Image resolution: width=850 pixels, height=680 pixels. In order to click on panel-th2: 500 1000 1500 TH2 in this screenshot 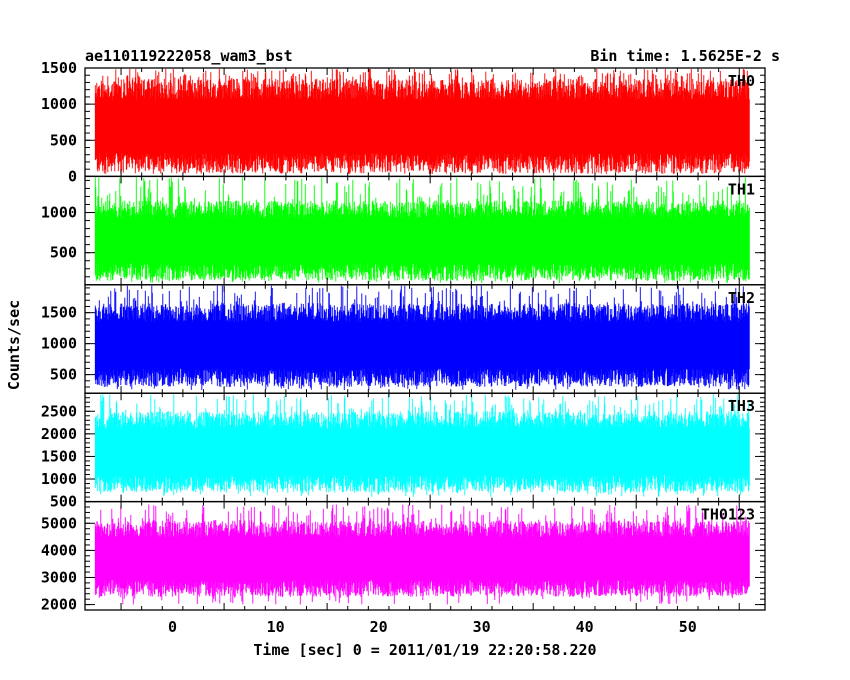, I will do `click(403, 339)`.